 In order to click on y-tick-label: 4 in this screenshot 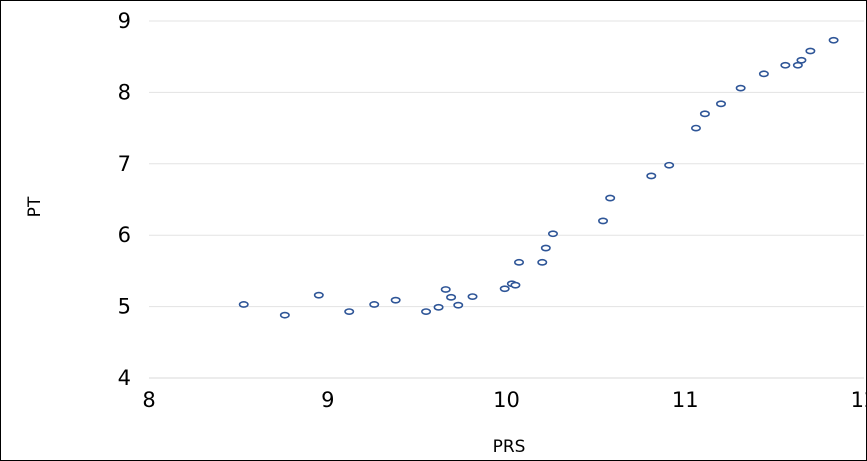, I will do `click(124, 378)`.